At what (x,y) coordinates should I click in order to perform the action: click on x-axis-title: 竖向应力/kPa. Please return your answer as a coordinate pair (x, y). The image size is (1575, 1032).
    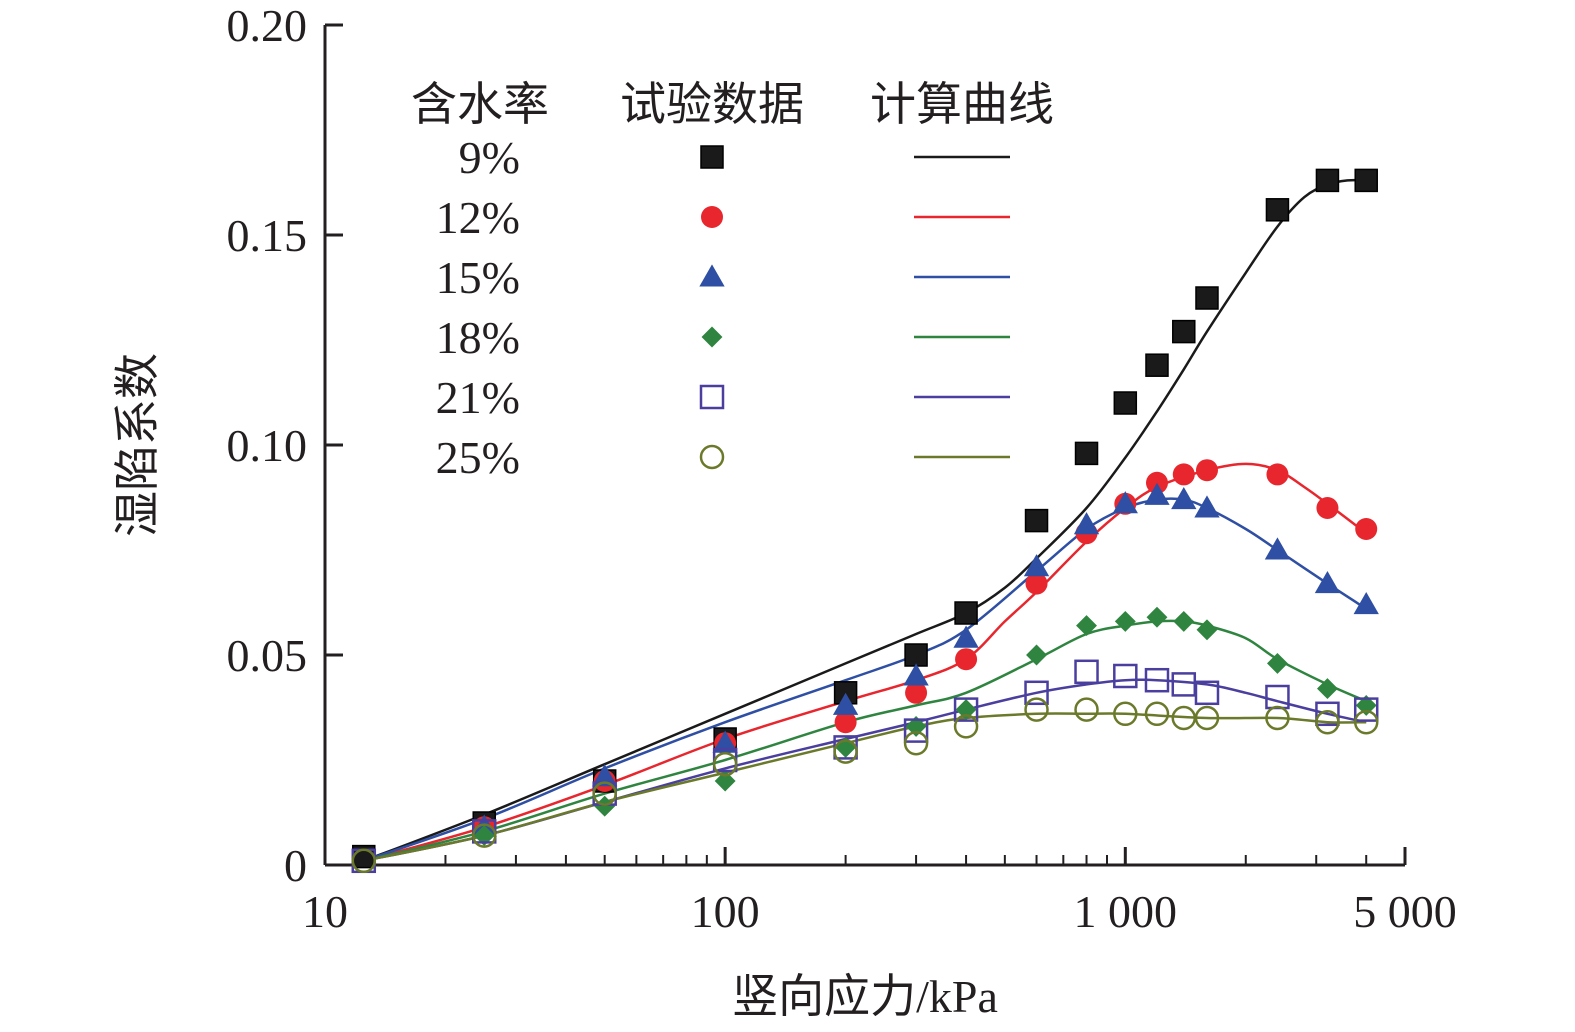
    Looking at the image, I should click on (865, 996).